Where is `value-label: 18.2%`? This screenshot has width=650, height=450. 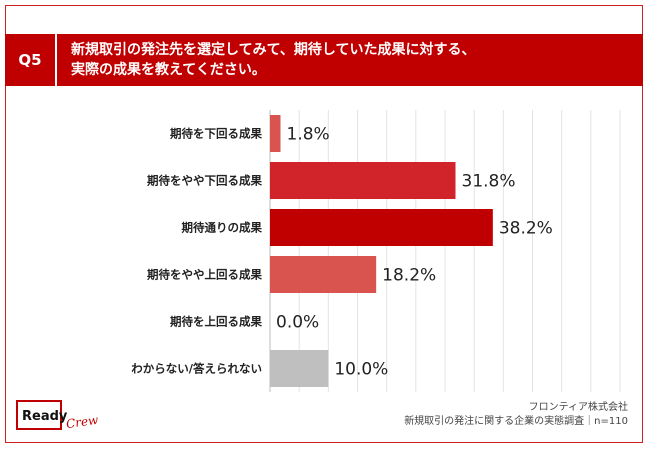 value-label: 18.2% is located at coordinates (409, 276).